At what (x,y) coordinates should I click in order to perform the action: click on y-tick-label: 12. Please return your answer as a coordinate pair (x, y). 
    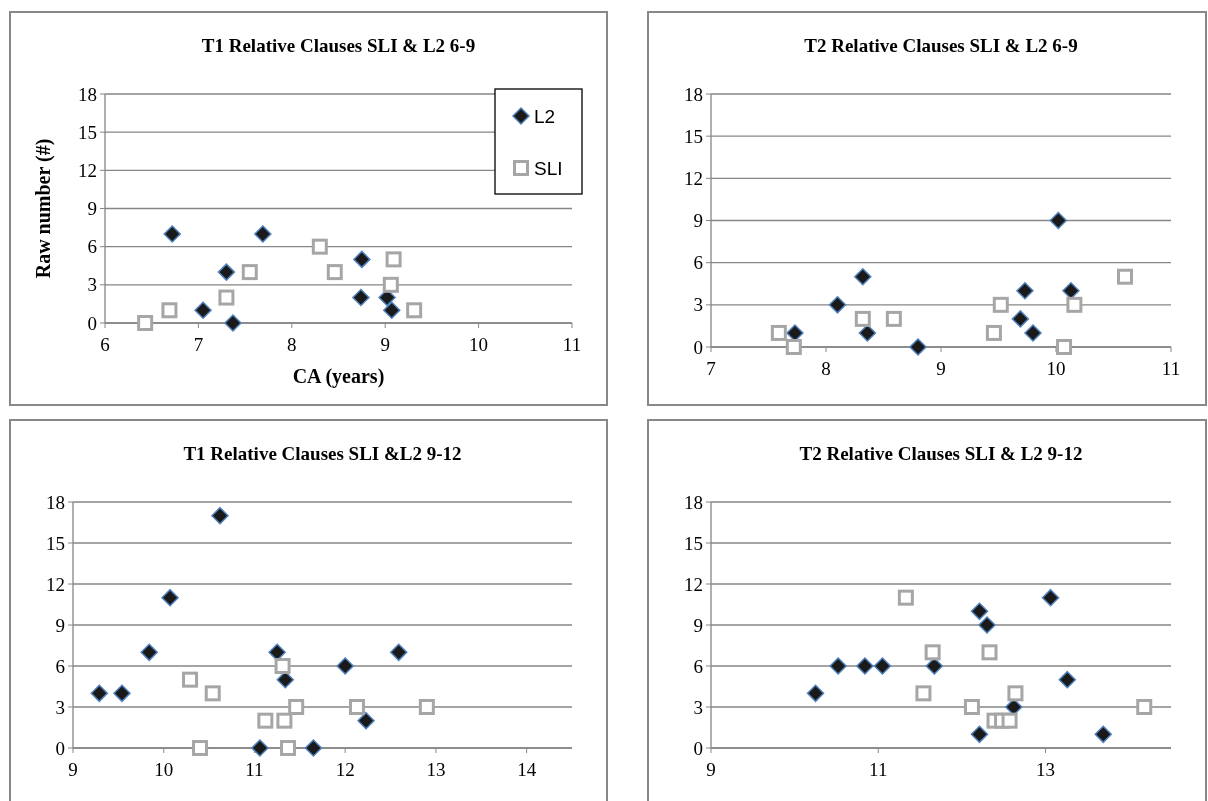
    Looking at the image, I should click on (87, 170).